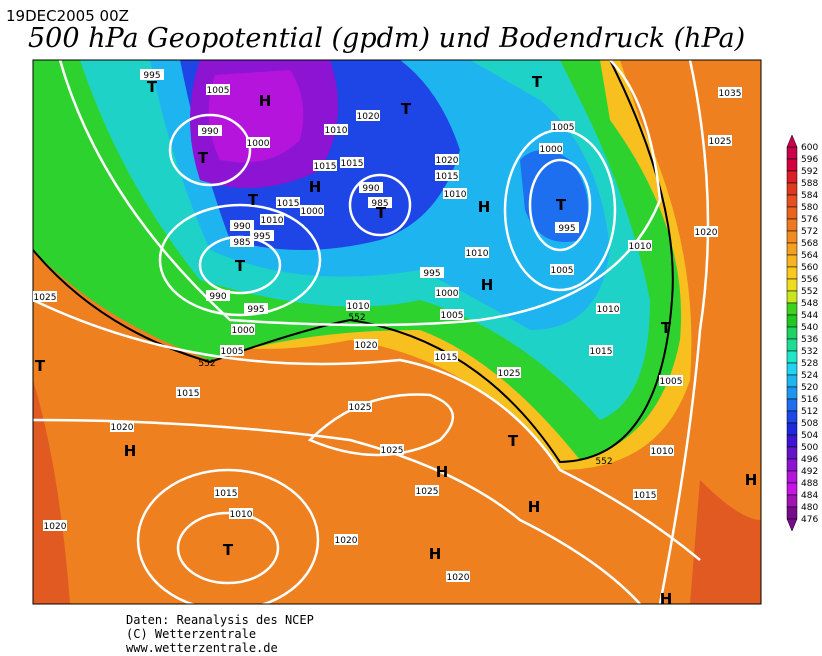 This screenshot has width=822, height=656. Describe the element at coordinates (809, 508) in the screenshot. I see `colorbar-label: 480` at that location.